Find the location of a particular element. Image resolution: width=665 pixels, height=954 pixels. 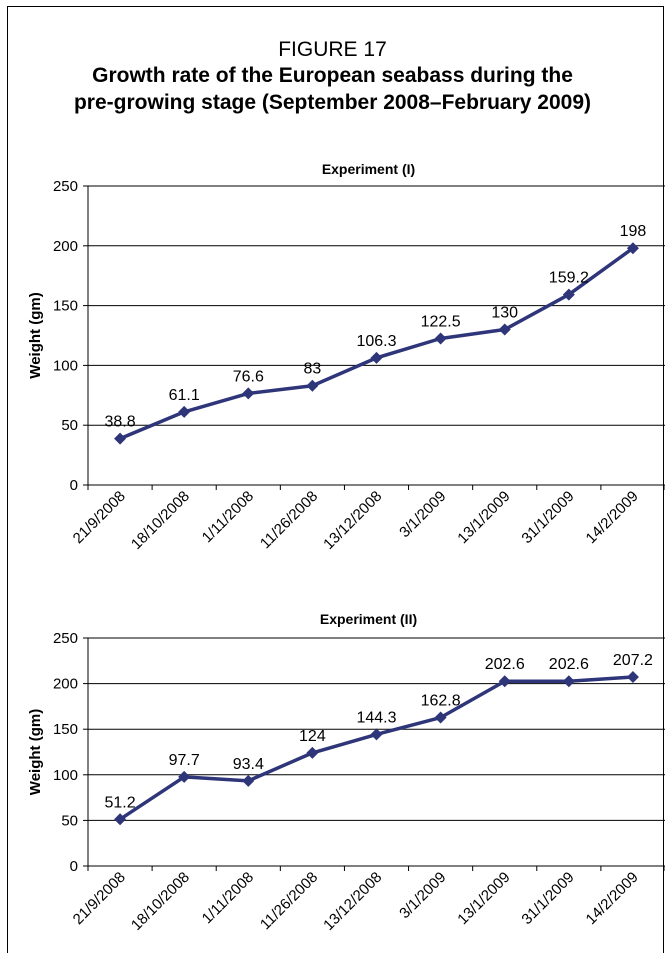

data-label: 198 is located at coordinates (633, 231).